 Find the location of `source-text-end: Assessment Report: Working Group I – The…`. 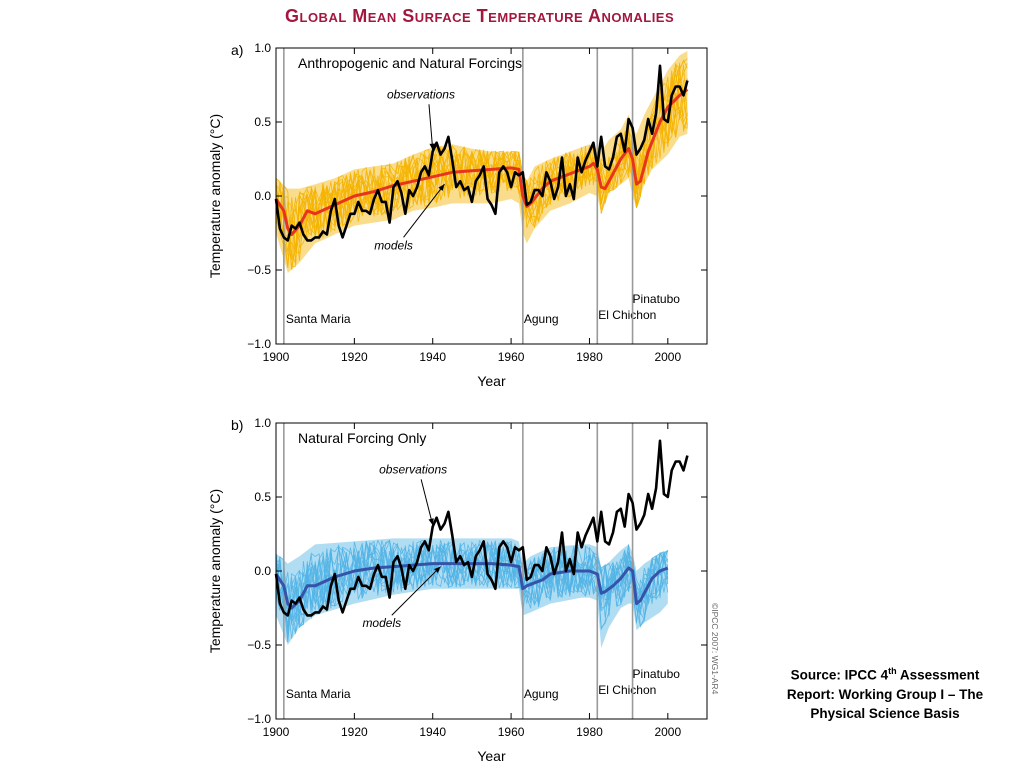

source-text-end: Assessment Report: Working Group I – The… is located at coordinates (885, 694).